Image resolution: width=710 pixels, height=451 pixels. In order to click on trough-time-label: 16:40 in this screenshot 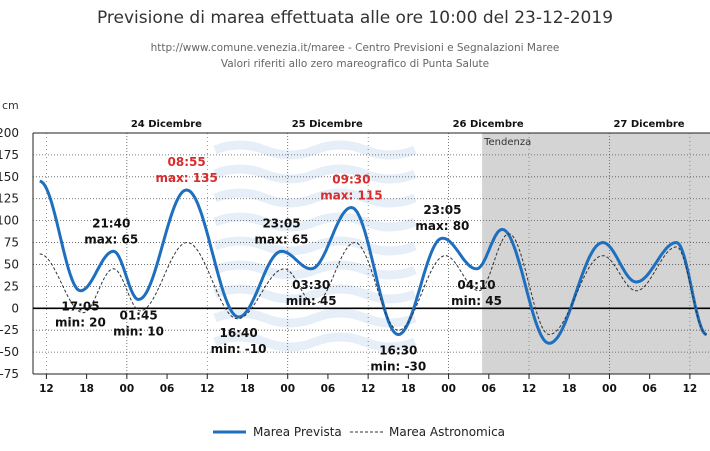, I will do `click(238, 333)`.